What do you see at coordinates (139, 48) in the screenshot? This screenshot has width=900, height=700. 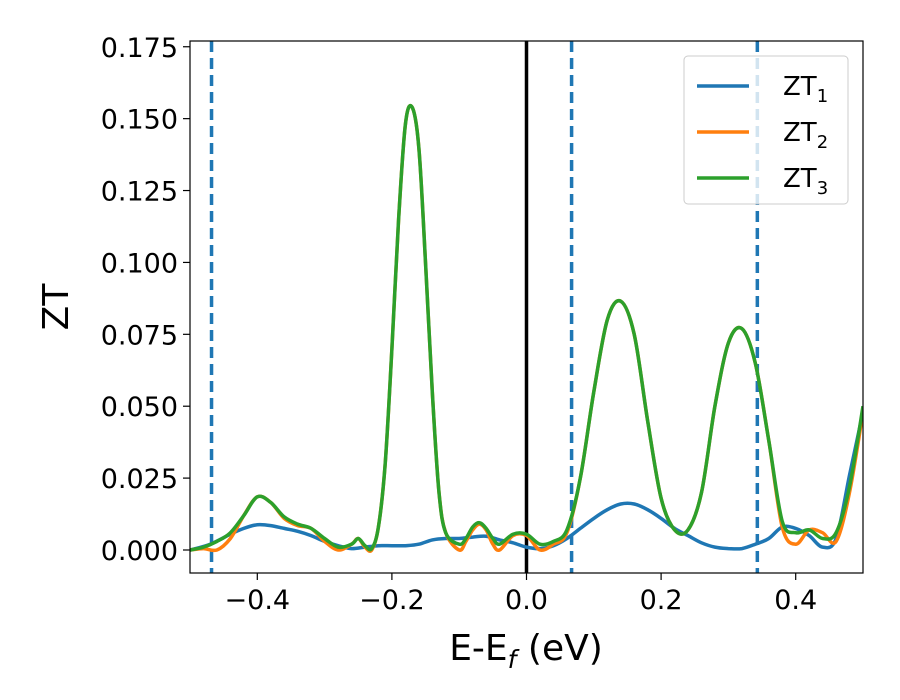 I see `y-tick-label: 0.175` at bounding box center [139, 48].